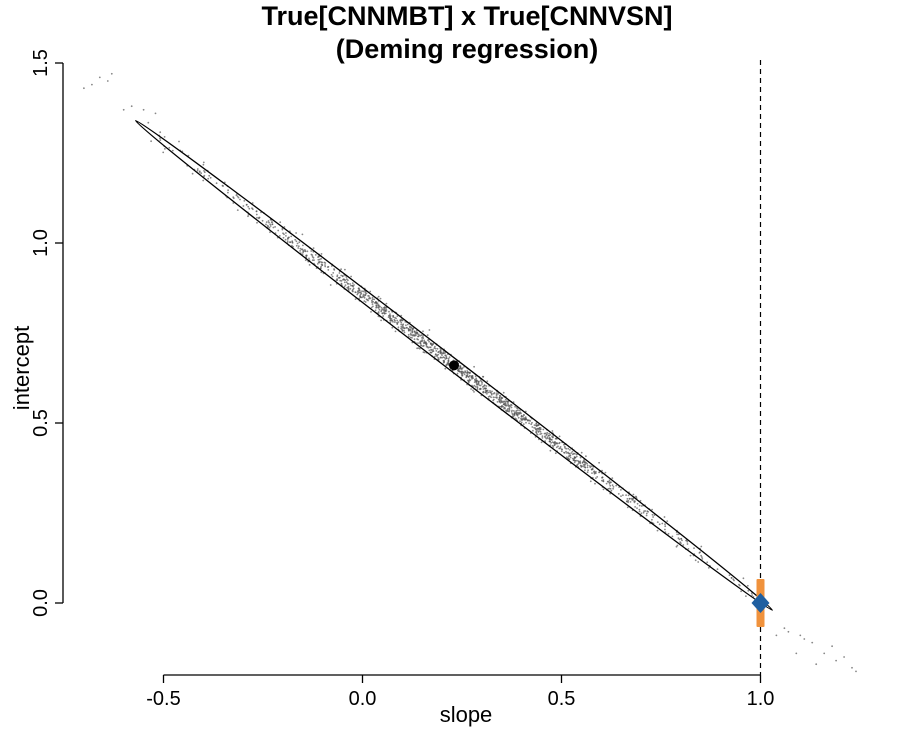 This screenshot has width=900, height=750. Describe the element at coordinates (41, 243) in the screenshot. I see `y-tick-label: 1.0` at that location.